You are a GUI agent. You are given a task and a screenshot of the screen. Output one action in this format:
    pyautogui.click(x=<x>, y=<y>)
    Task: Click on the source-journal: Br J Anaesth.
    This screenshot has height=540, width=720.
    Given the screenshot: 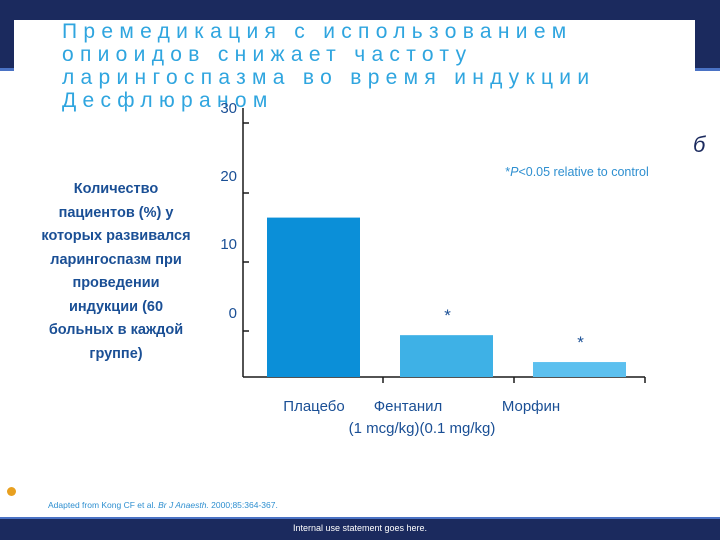 What is the action you would take?
    pyautogui.click(x=183, y=505)
    